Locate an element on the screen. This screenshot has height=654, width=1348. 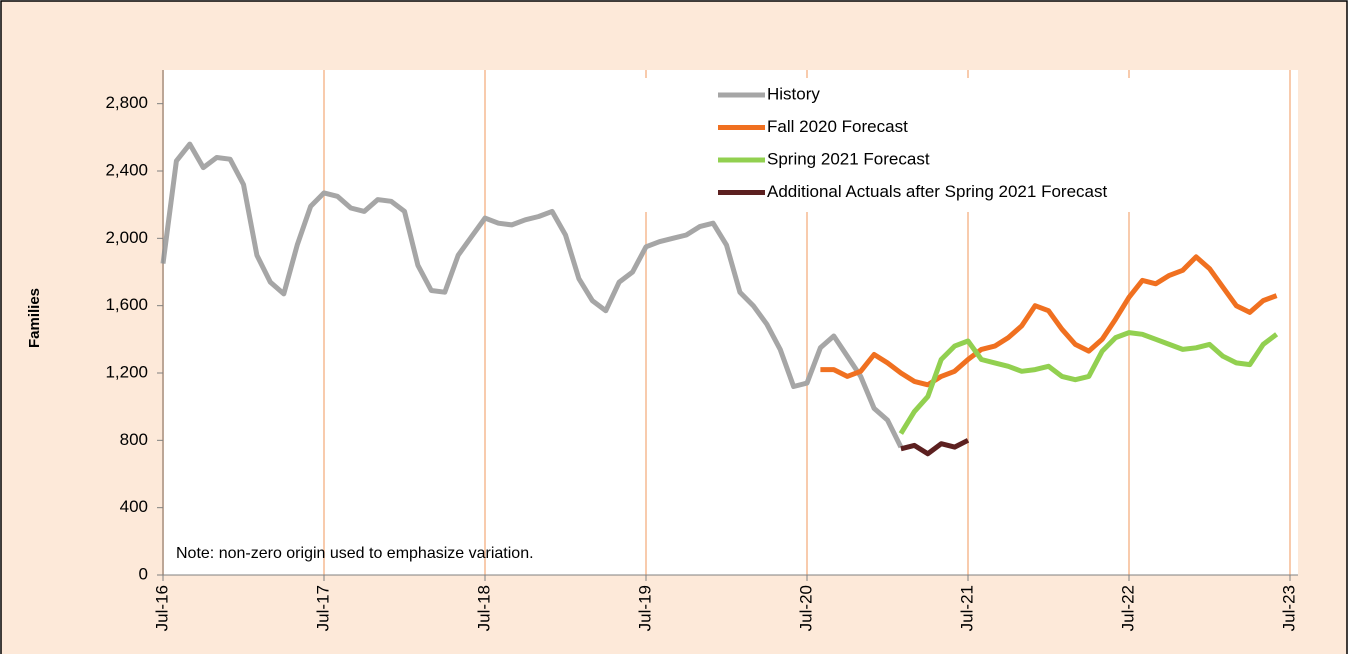
y-tick-label: 1,200 is located at coordinates (126, 371).